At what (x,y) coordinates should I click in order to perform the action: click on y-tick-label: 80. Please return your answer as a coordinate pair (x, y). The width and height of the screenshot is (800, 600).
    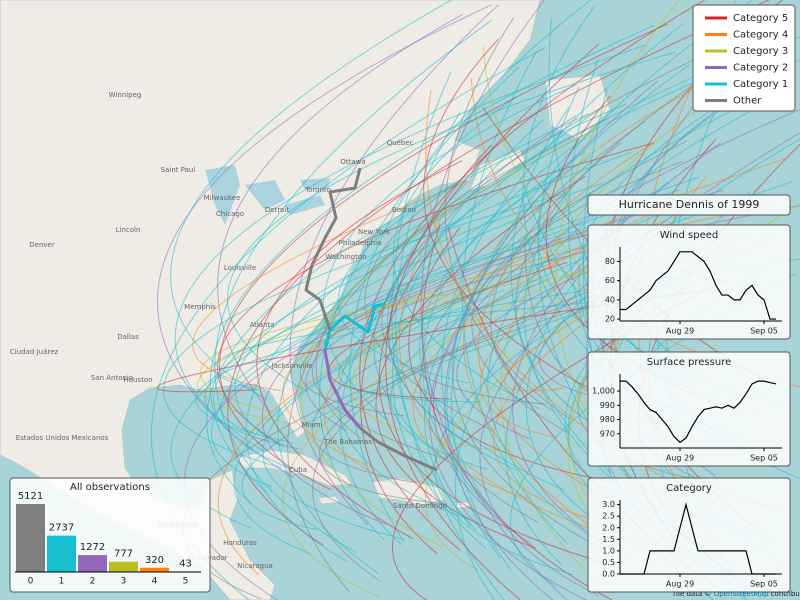
    Looking at the image, I should click on (610, 261).